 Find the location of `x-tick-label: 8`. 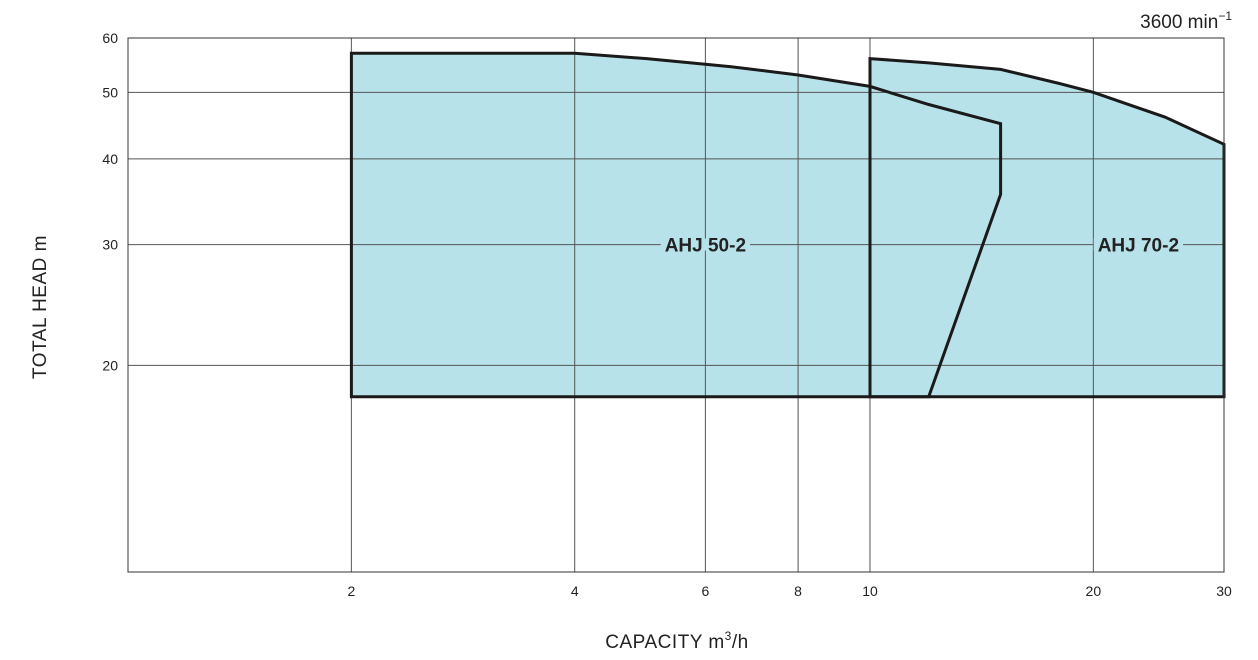

x-tick-label: 8 is located at coordinates (798, 591).